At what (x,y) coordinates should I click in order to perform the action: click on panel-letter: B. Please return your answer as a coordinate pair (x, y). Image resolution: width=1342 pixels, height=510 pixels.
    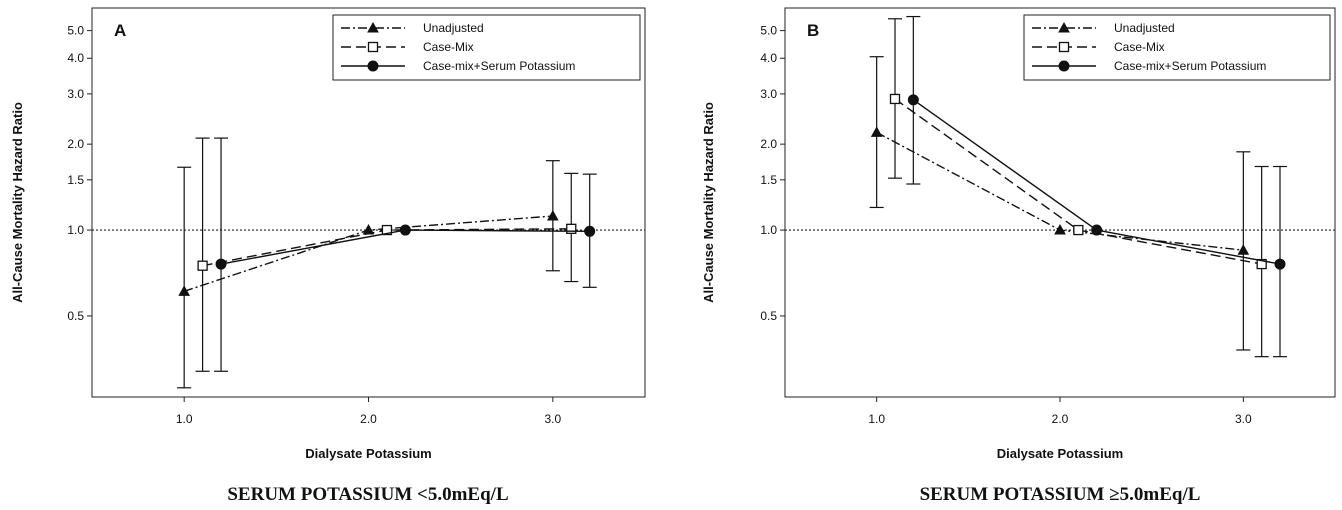
    Looking at the image, I should click on (813, 30).